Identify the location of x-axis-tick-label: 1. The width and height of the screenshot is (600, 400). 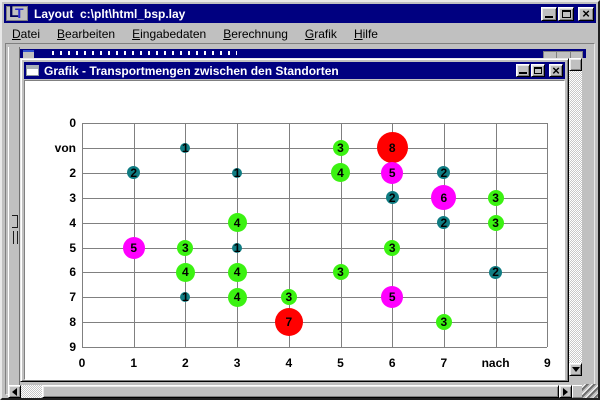
(134, 363).